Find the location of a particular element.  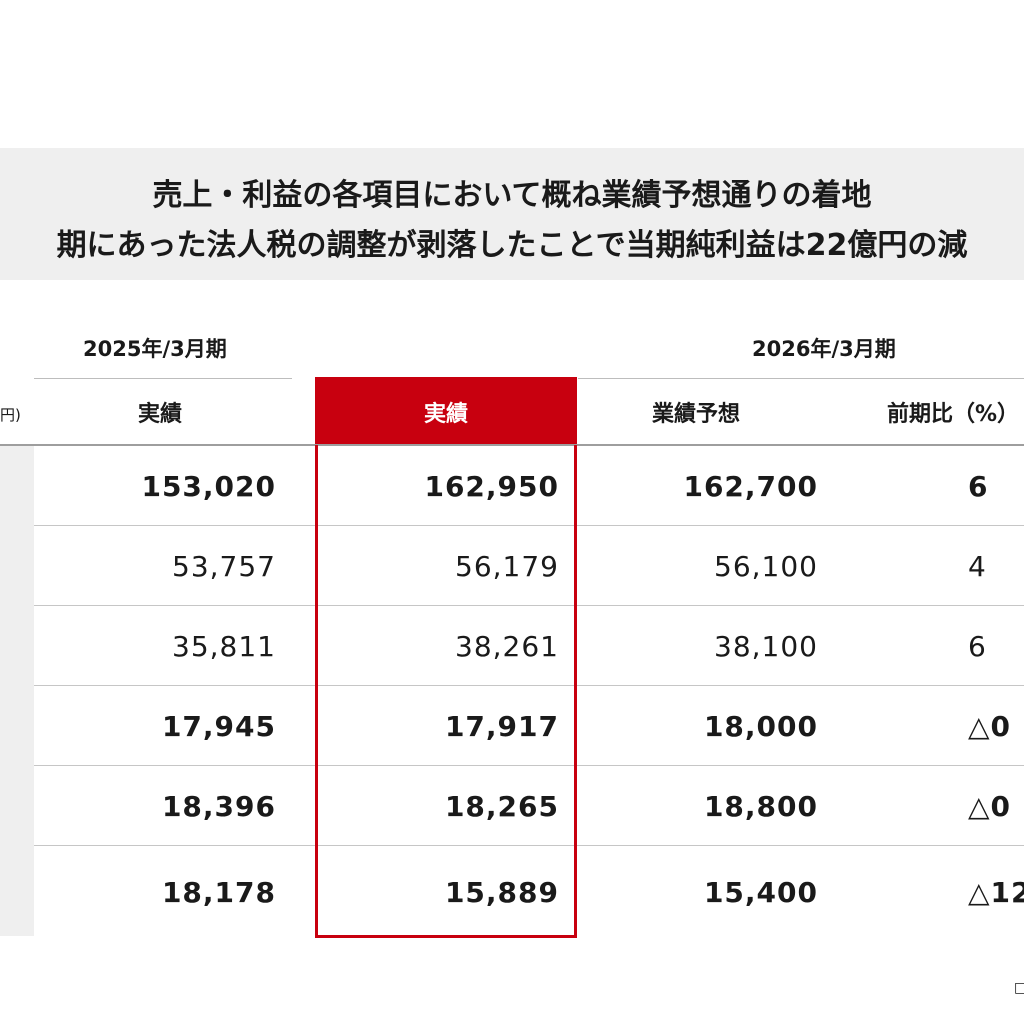

cell-forecast: 18,000 is located at coordinates (760, 726).